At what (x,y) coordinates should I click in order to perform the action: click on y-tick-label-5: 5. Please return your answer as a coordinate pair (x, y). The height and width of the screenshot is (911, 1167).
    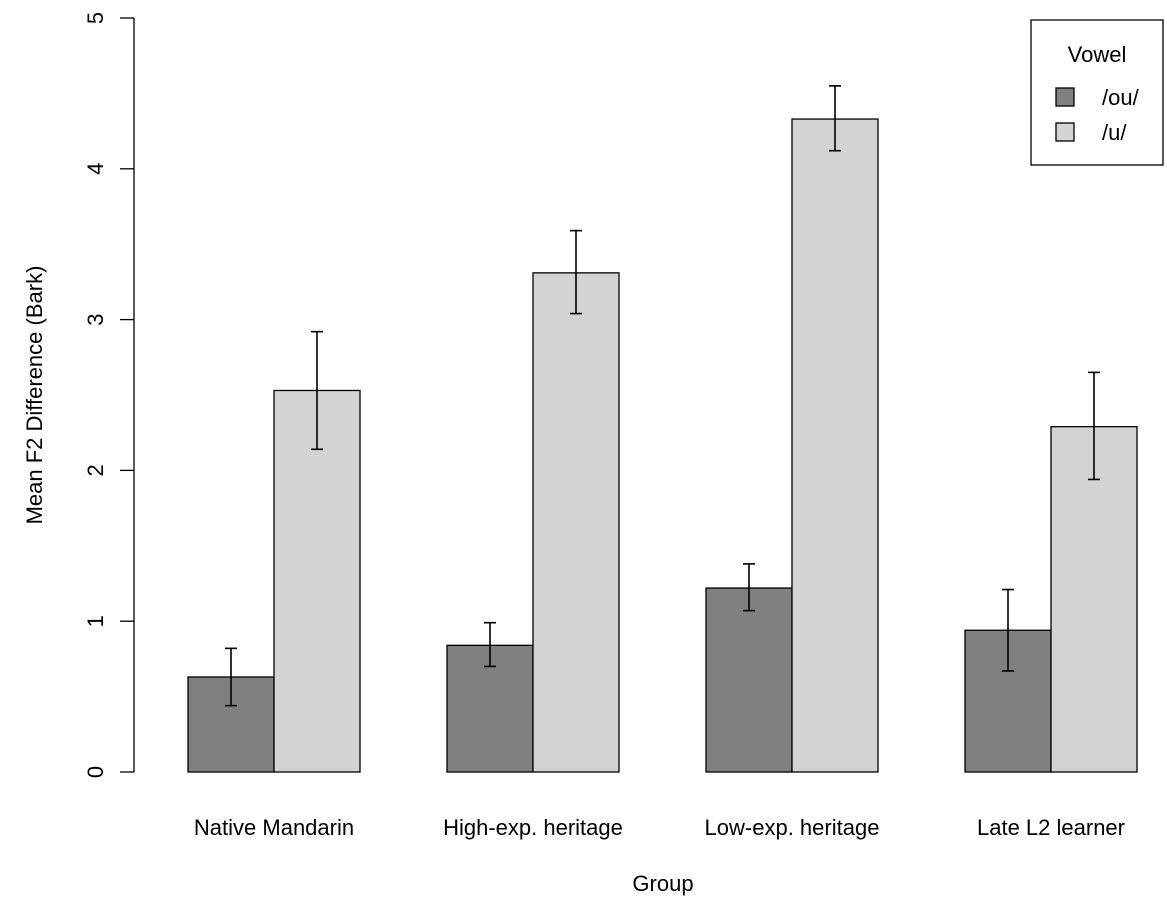
    Looking at the image, I should click on (95, 18).